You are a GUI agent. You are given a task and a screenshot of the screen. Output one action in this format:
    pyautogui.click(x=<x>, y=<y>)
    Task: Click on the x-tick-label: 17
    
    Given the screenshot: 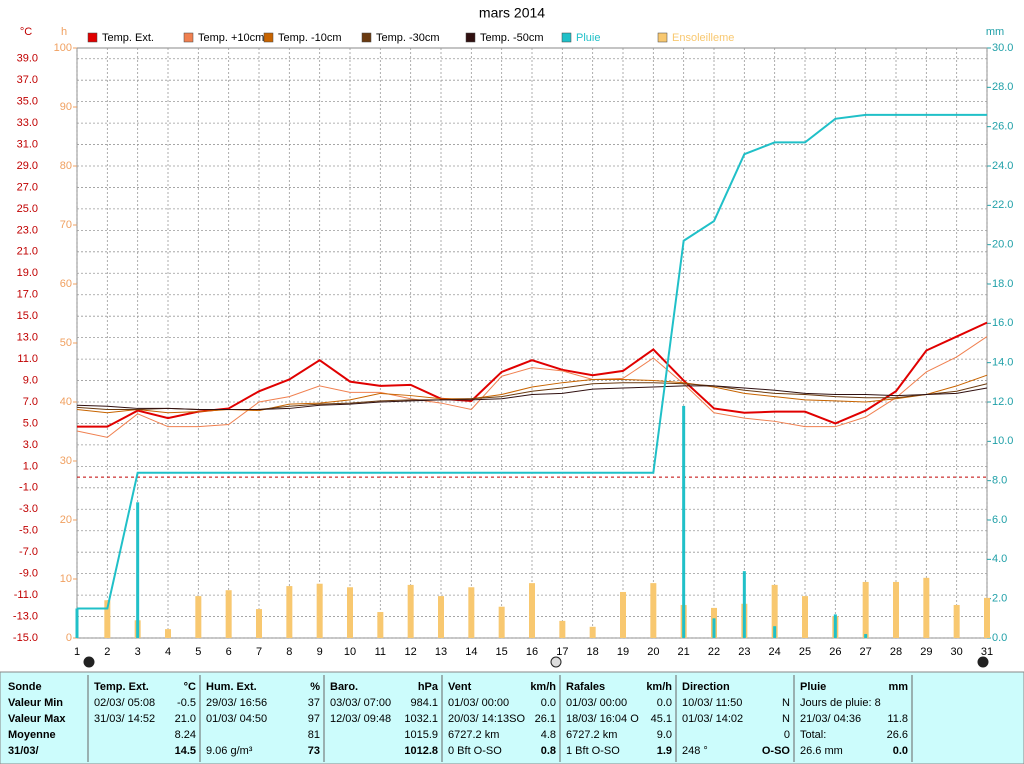 What is the action you would take?
    pyautogui.click(x=562, y=652)
    